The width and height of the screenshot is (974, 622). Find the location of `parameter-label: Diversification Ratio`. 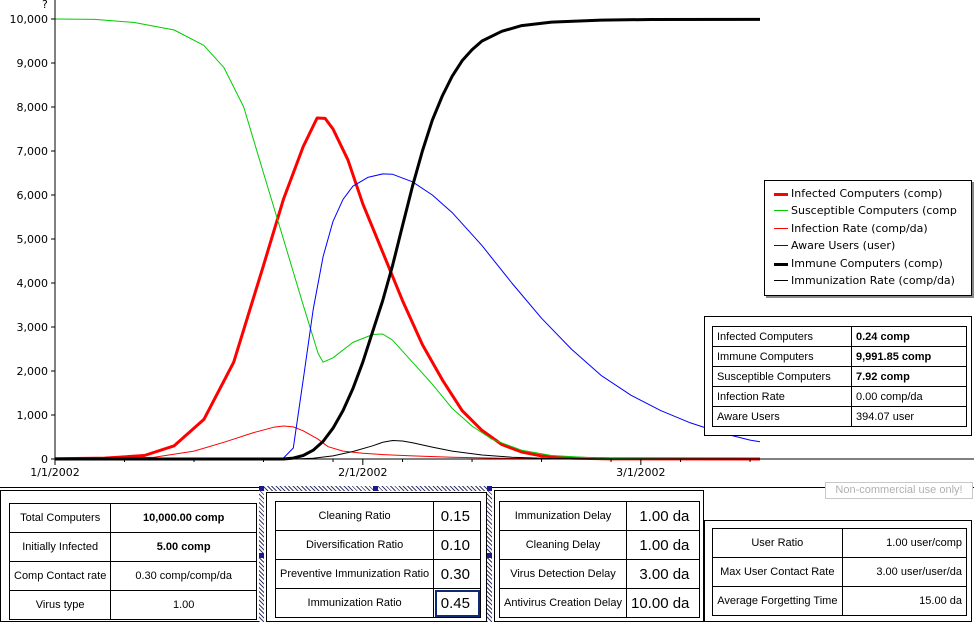

parameter-label: Diversification Ratio is located at coordinates (354, 545).